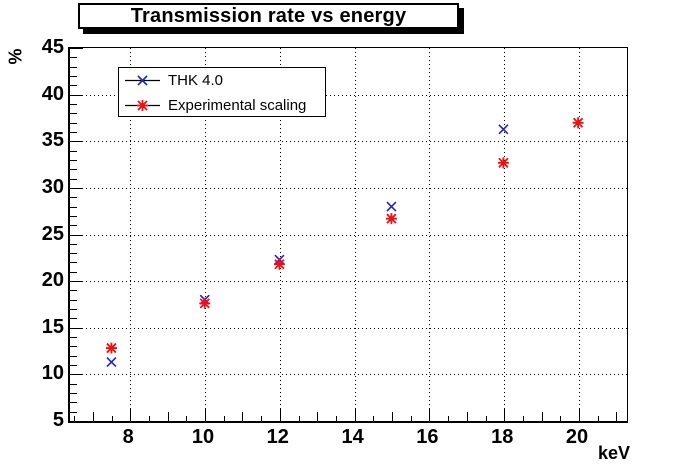 The height and width of the screenshot is (472, 696). I want to click on chart-title-box: Transmission rate vs energy, so click(268, 16).